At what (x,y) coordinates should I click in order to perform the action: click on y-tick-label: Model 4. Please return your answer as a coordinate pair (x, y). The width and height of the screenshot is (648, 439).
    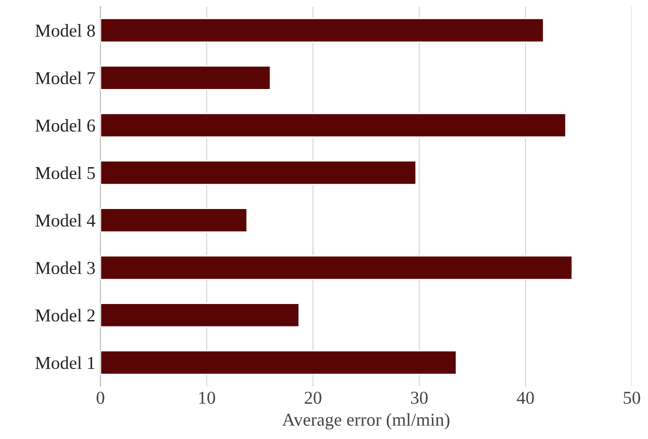
    Looking at the image, I should click on (65, 220).